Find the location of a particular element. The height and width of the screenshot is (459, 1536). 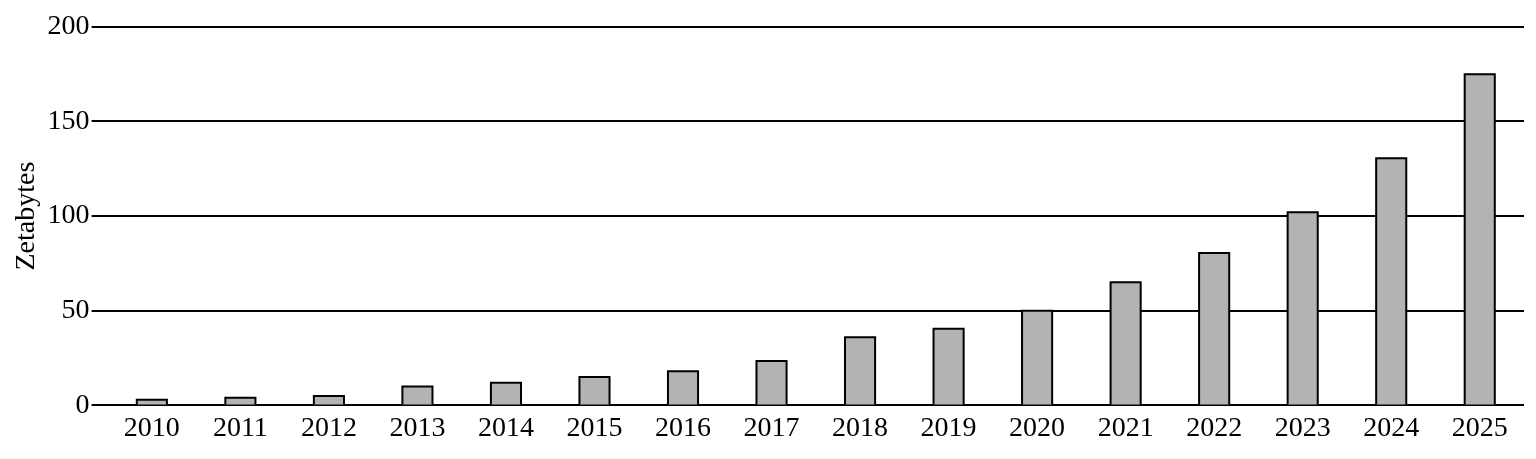

y-tick-label: 50 is located at coordinates (75, 309).